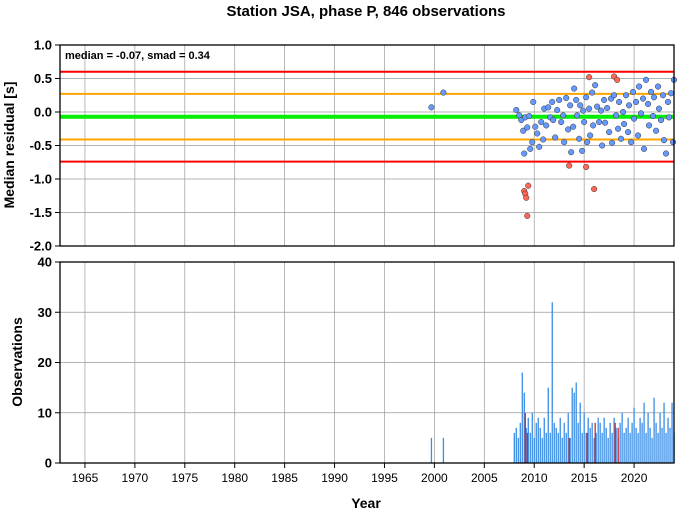 The height and width of the screenshot is (516, 678). I want to click on observations-y-label: Observations, so click(17, 362).